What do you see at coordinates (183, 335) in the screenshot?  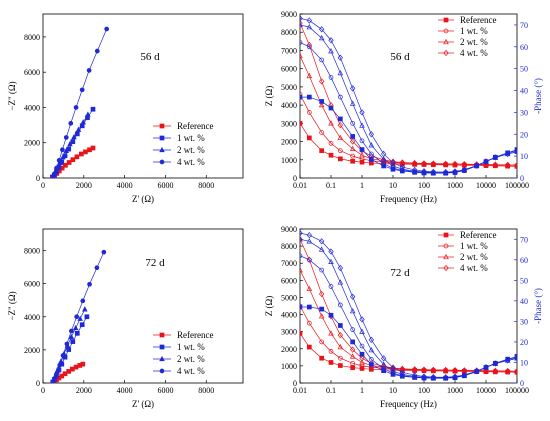 I see `legend-item: Reference` at bounding box center [183, 335].